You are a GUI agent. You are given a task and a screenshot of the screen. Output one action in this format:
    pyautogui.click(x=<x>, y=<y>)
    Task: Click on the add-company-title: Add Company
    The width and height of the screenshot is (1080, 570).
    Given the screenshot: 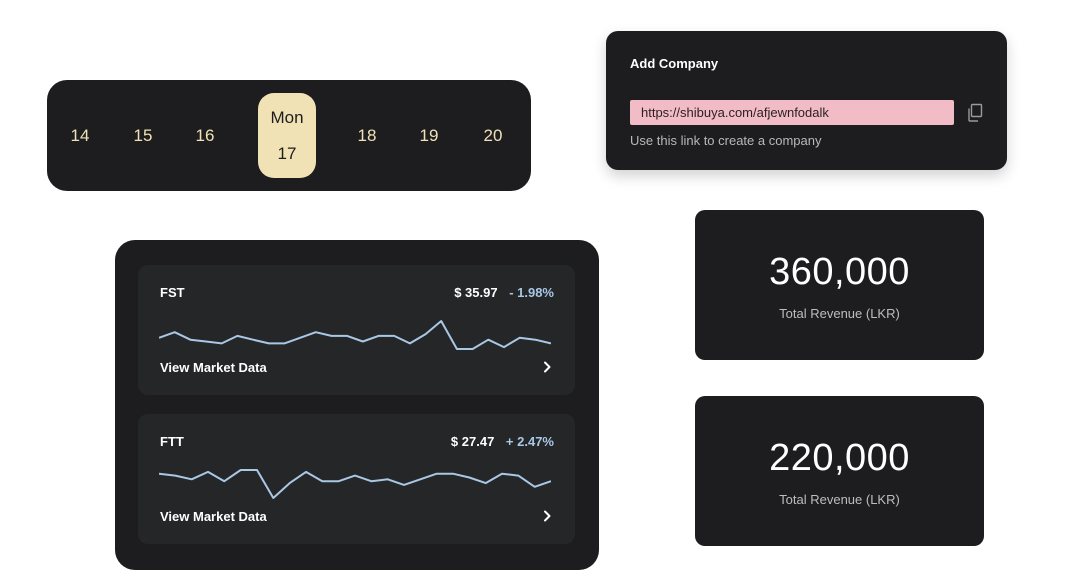 What is the action you would take?
    pyautogui.click(x=674, y=63)
    